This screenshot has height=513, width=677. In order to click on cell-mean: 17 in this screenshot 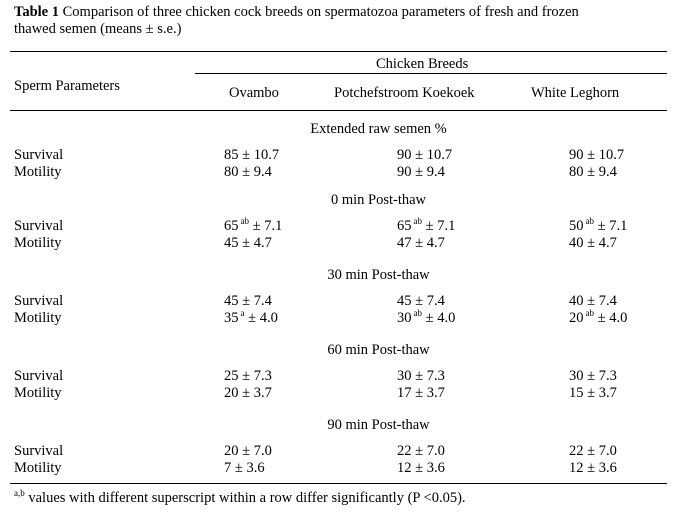, I will do `click(404, 393)`.